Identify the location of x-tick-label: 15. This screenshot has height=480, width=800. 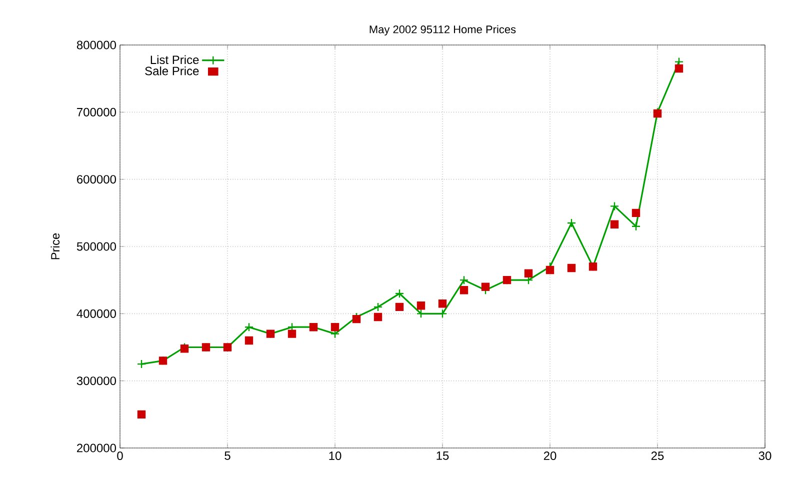
(442, 456).